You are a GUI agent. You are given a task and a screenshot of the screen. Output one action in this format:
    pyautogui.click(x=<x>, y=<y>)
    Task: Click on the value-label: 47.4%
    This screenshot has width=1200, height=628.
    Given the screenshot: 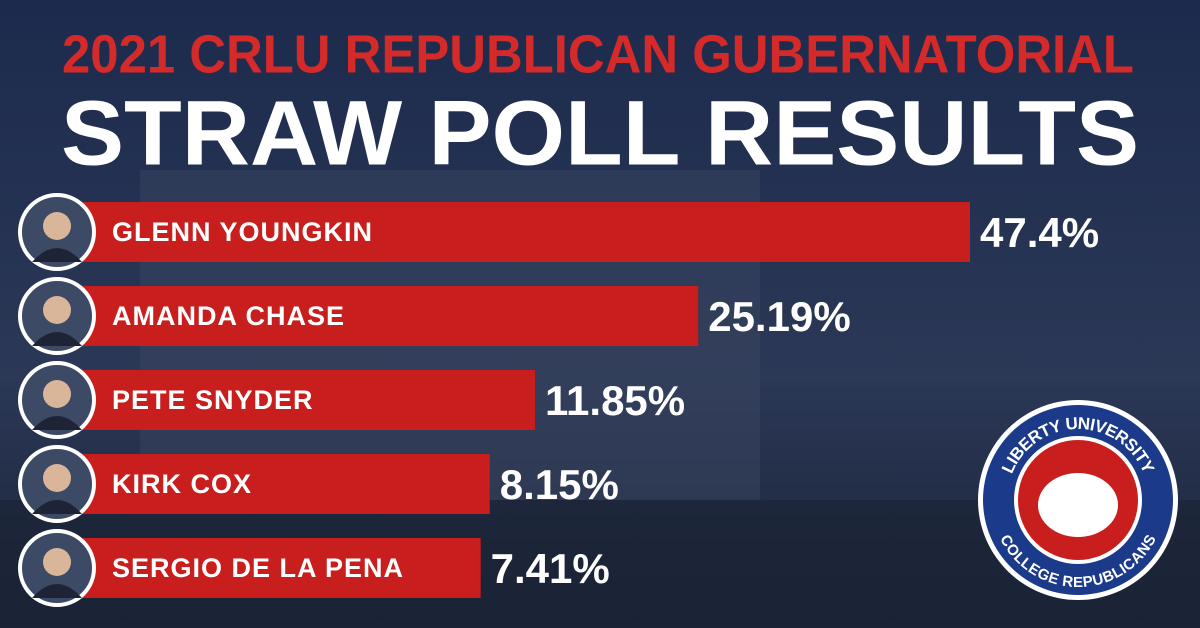 What is the action you would take?
    pyautogui.click(x=1039, y=232)
    